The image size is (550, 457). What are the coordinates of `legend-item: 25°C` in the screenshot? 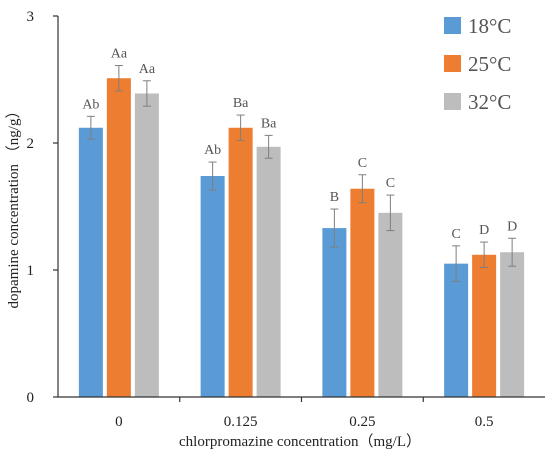 It's located at (477, 64).